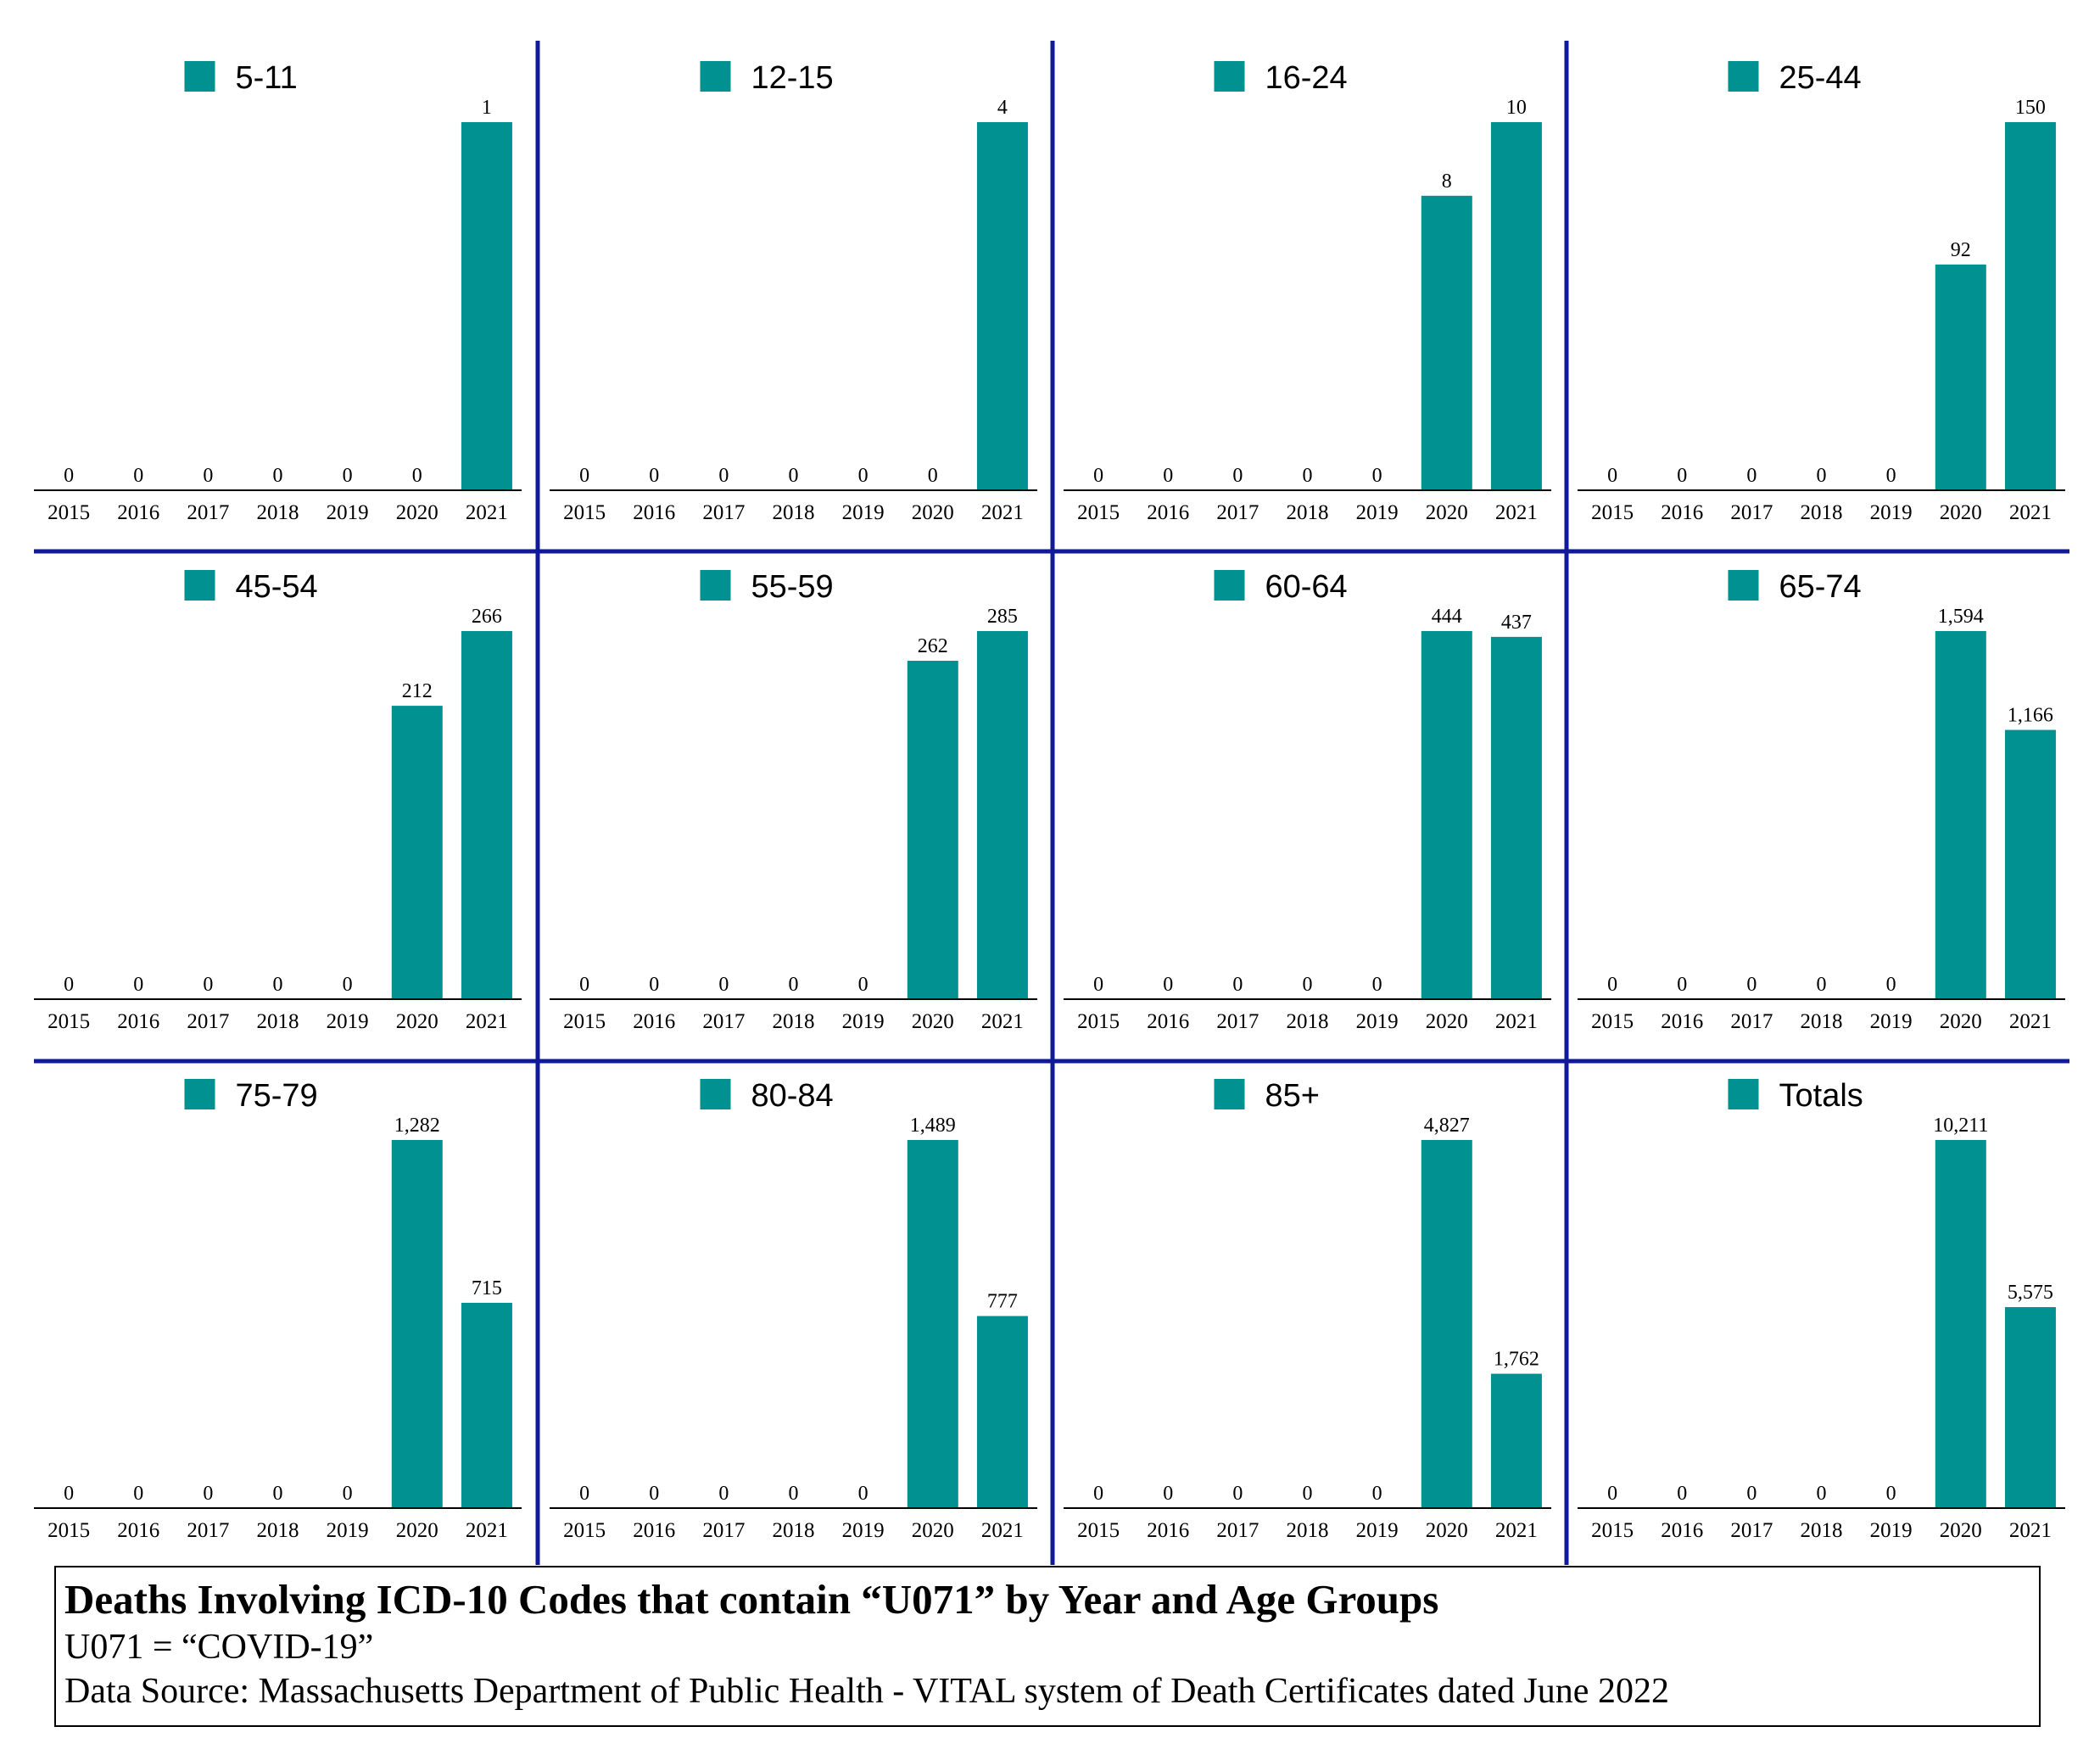  What do you see at coordinates (1821, 1096) in the screenshot?
I see `legend-label: Totals` at bounding box center [1821, 1096].